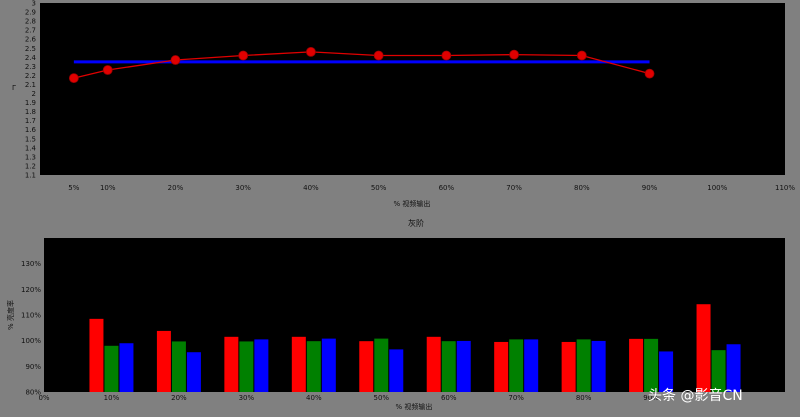 The height and width of the screenshot is (417, 800). What do you see at coordinates (30, 67) in the screenshot?
I see `gamma-y-tick-label: 2.3` at bounding box center [30, 67].